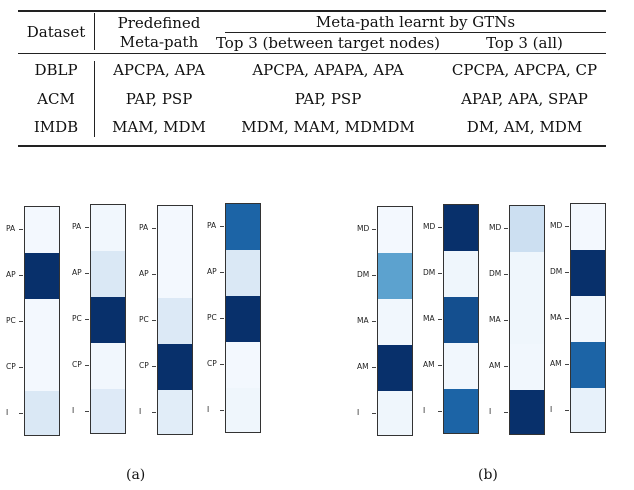 The image size is (634, 490). Describe the element at coordinates (312, 53) in the screenshot. I see `header-bottom-rule` at that location.